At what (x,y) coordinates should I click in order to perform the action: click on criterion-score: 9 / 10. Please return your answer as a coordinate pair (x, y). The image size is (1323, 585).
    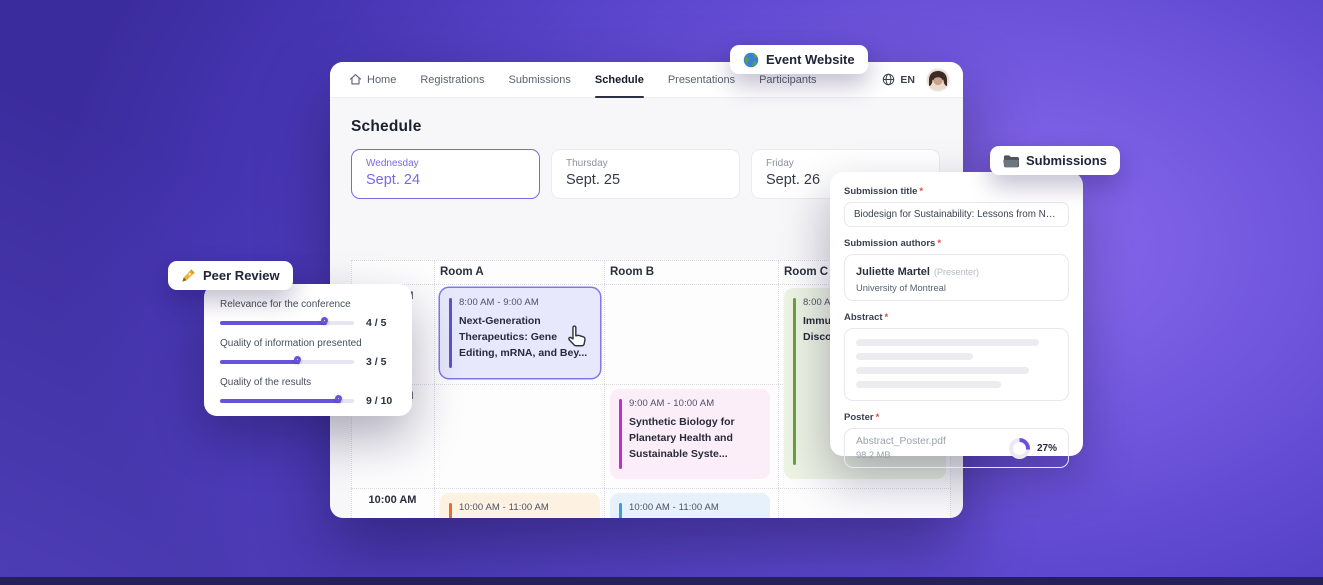
    Looking at the image, I should click on (379, 400).